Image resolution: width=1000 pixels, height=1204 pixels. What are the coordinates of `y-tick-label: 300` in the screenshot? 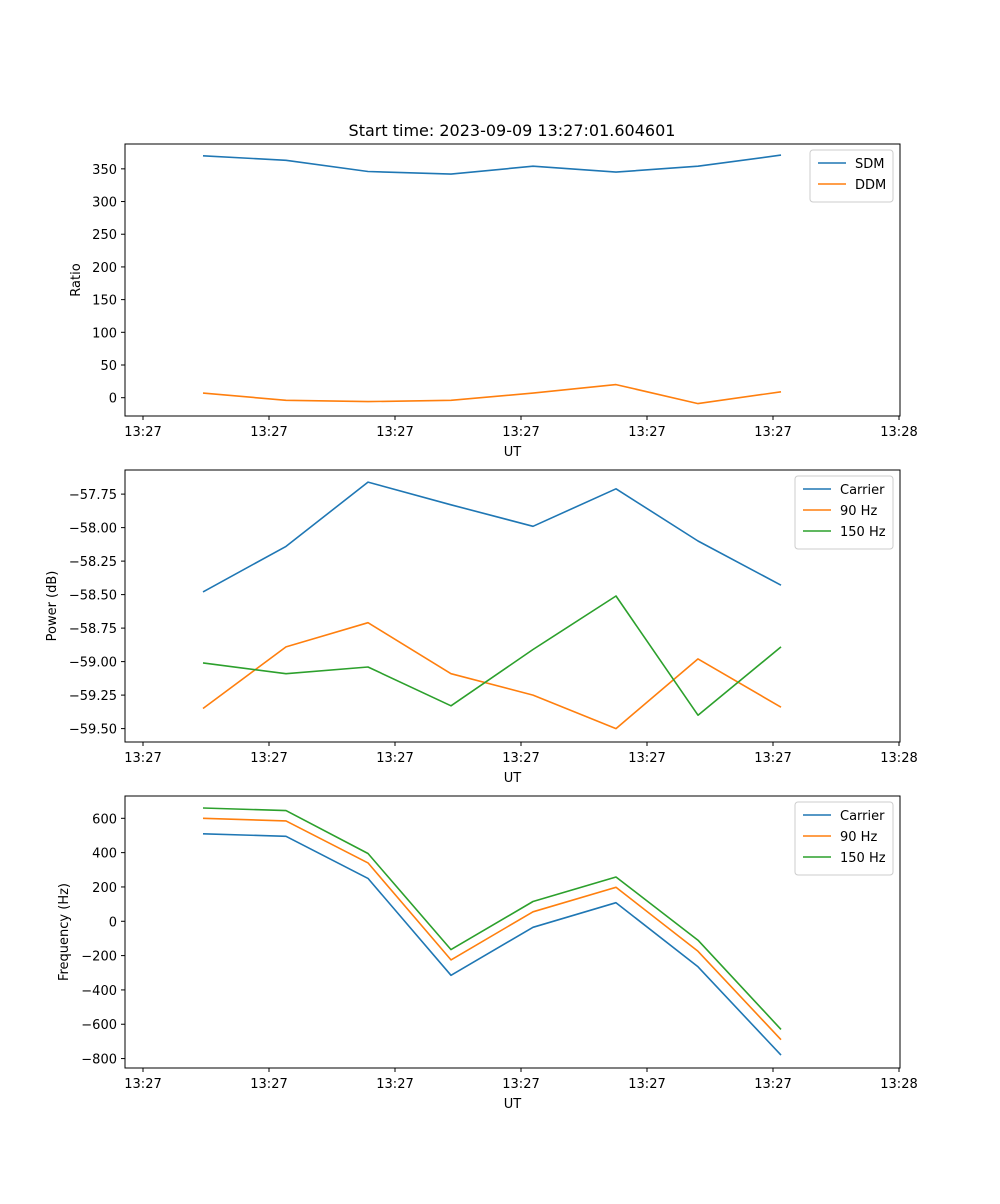 It's located at (104, 203).